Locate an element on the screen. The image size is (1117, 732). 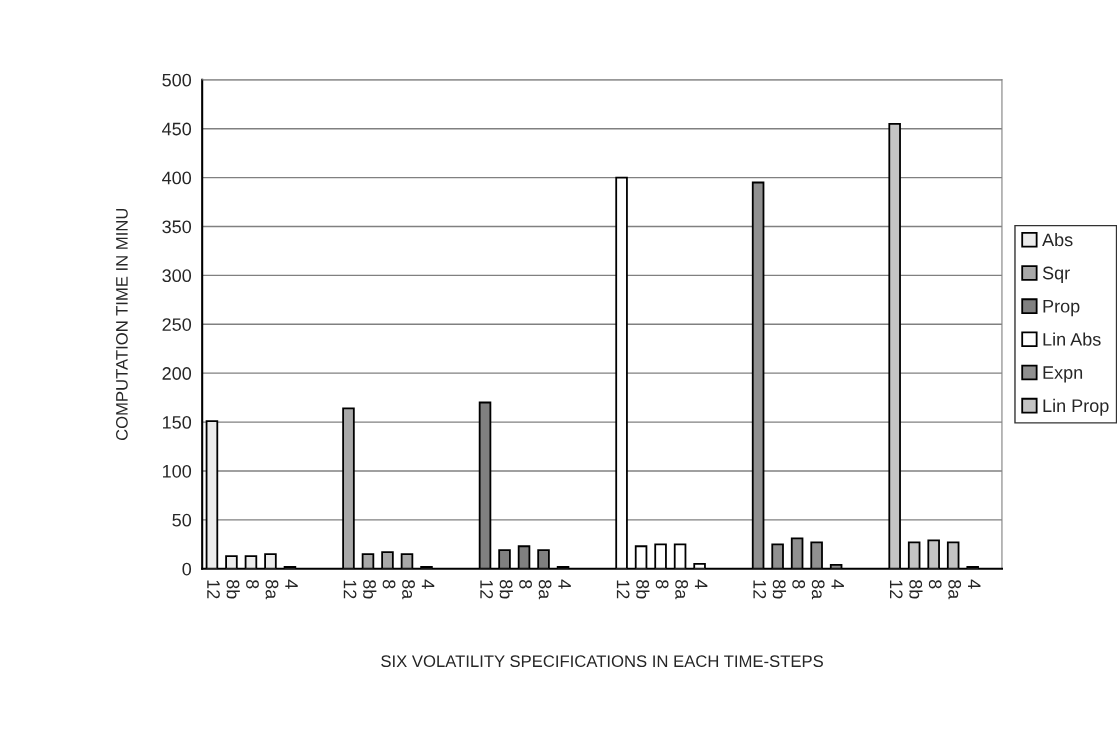
y-tick-label: 100 is located at coordinates (177, 471).